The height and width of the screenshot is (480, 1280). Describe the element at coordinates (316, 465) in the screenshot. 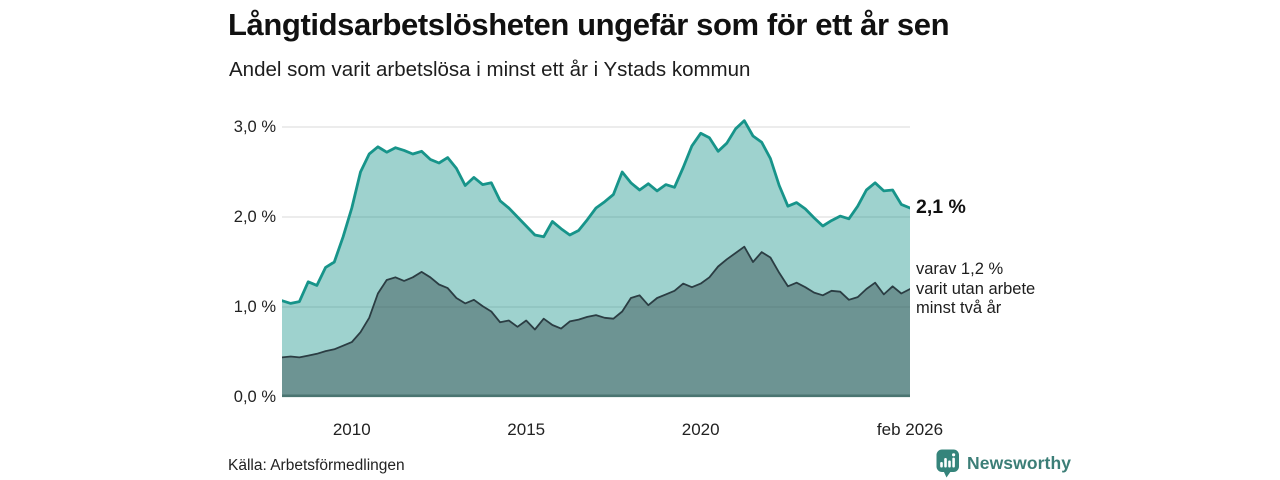

I see `source-note: Källa: Arbetsförmedlingen` at that location.